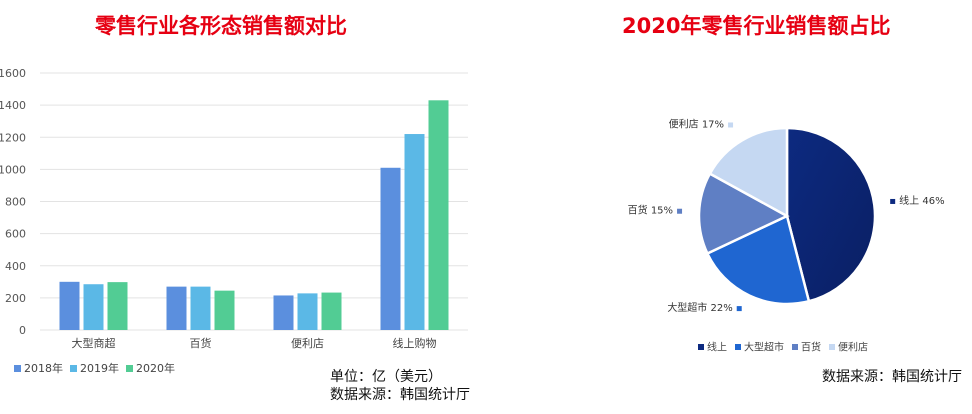  What do you see at coordinates (386, 377) in the screenshot?
I see `unit-note: 单位：亿（美元）` at bounding box center [386, 377].